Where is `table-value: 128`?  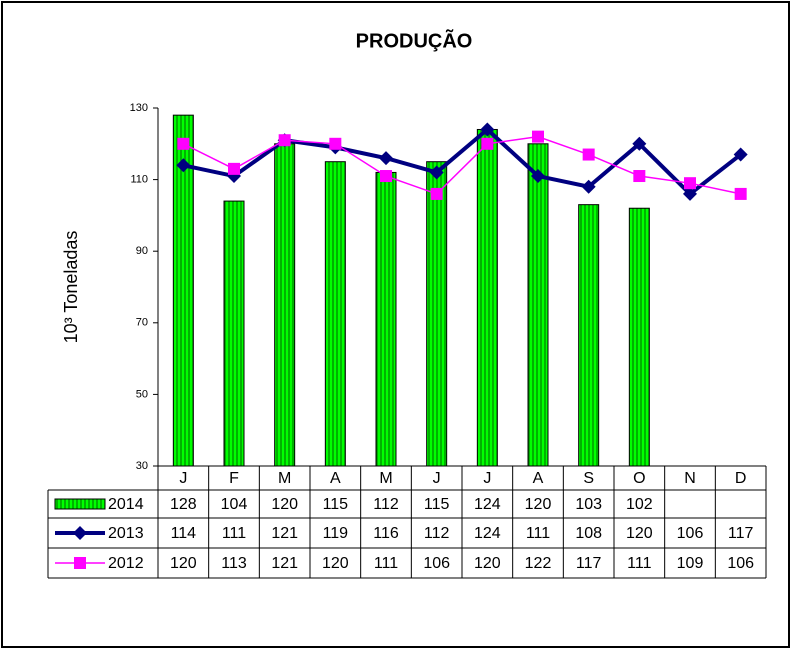 table-value: 128 is located at coordinates (183, 504).